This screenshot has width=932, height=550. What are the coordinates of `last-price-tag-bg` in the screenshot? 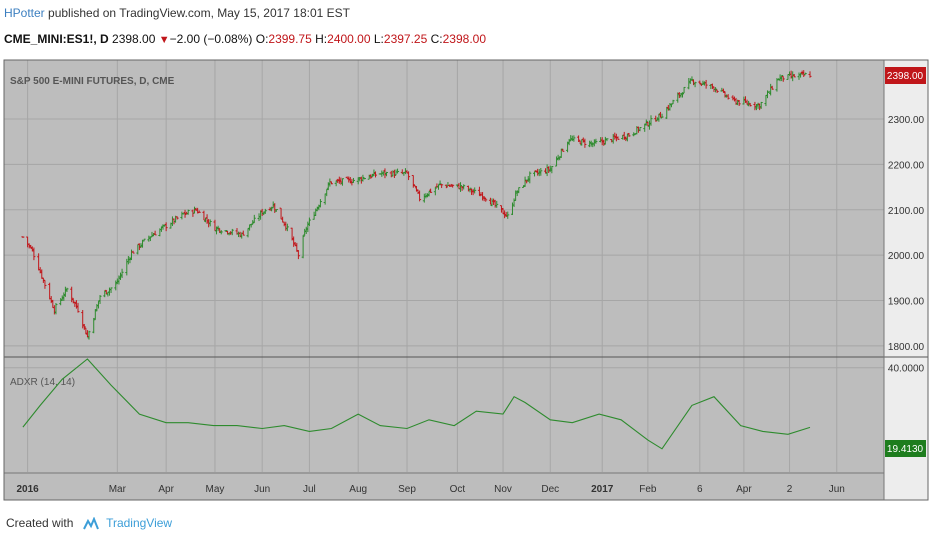 It's located at (905, 75).